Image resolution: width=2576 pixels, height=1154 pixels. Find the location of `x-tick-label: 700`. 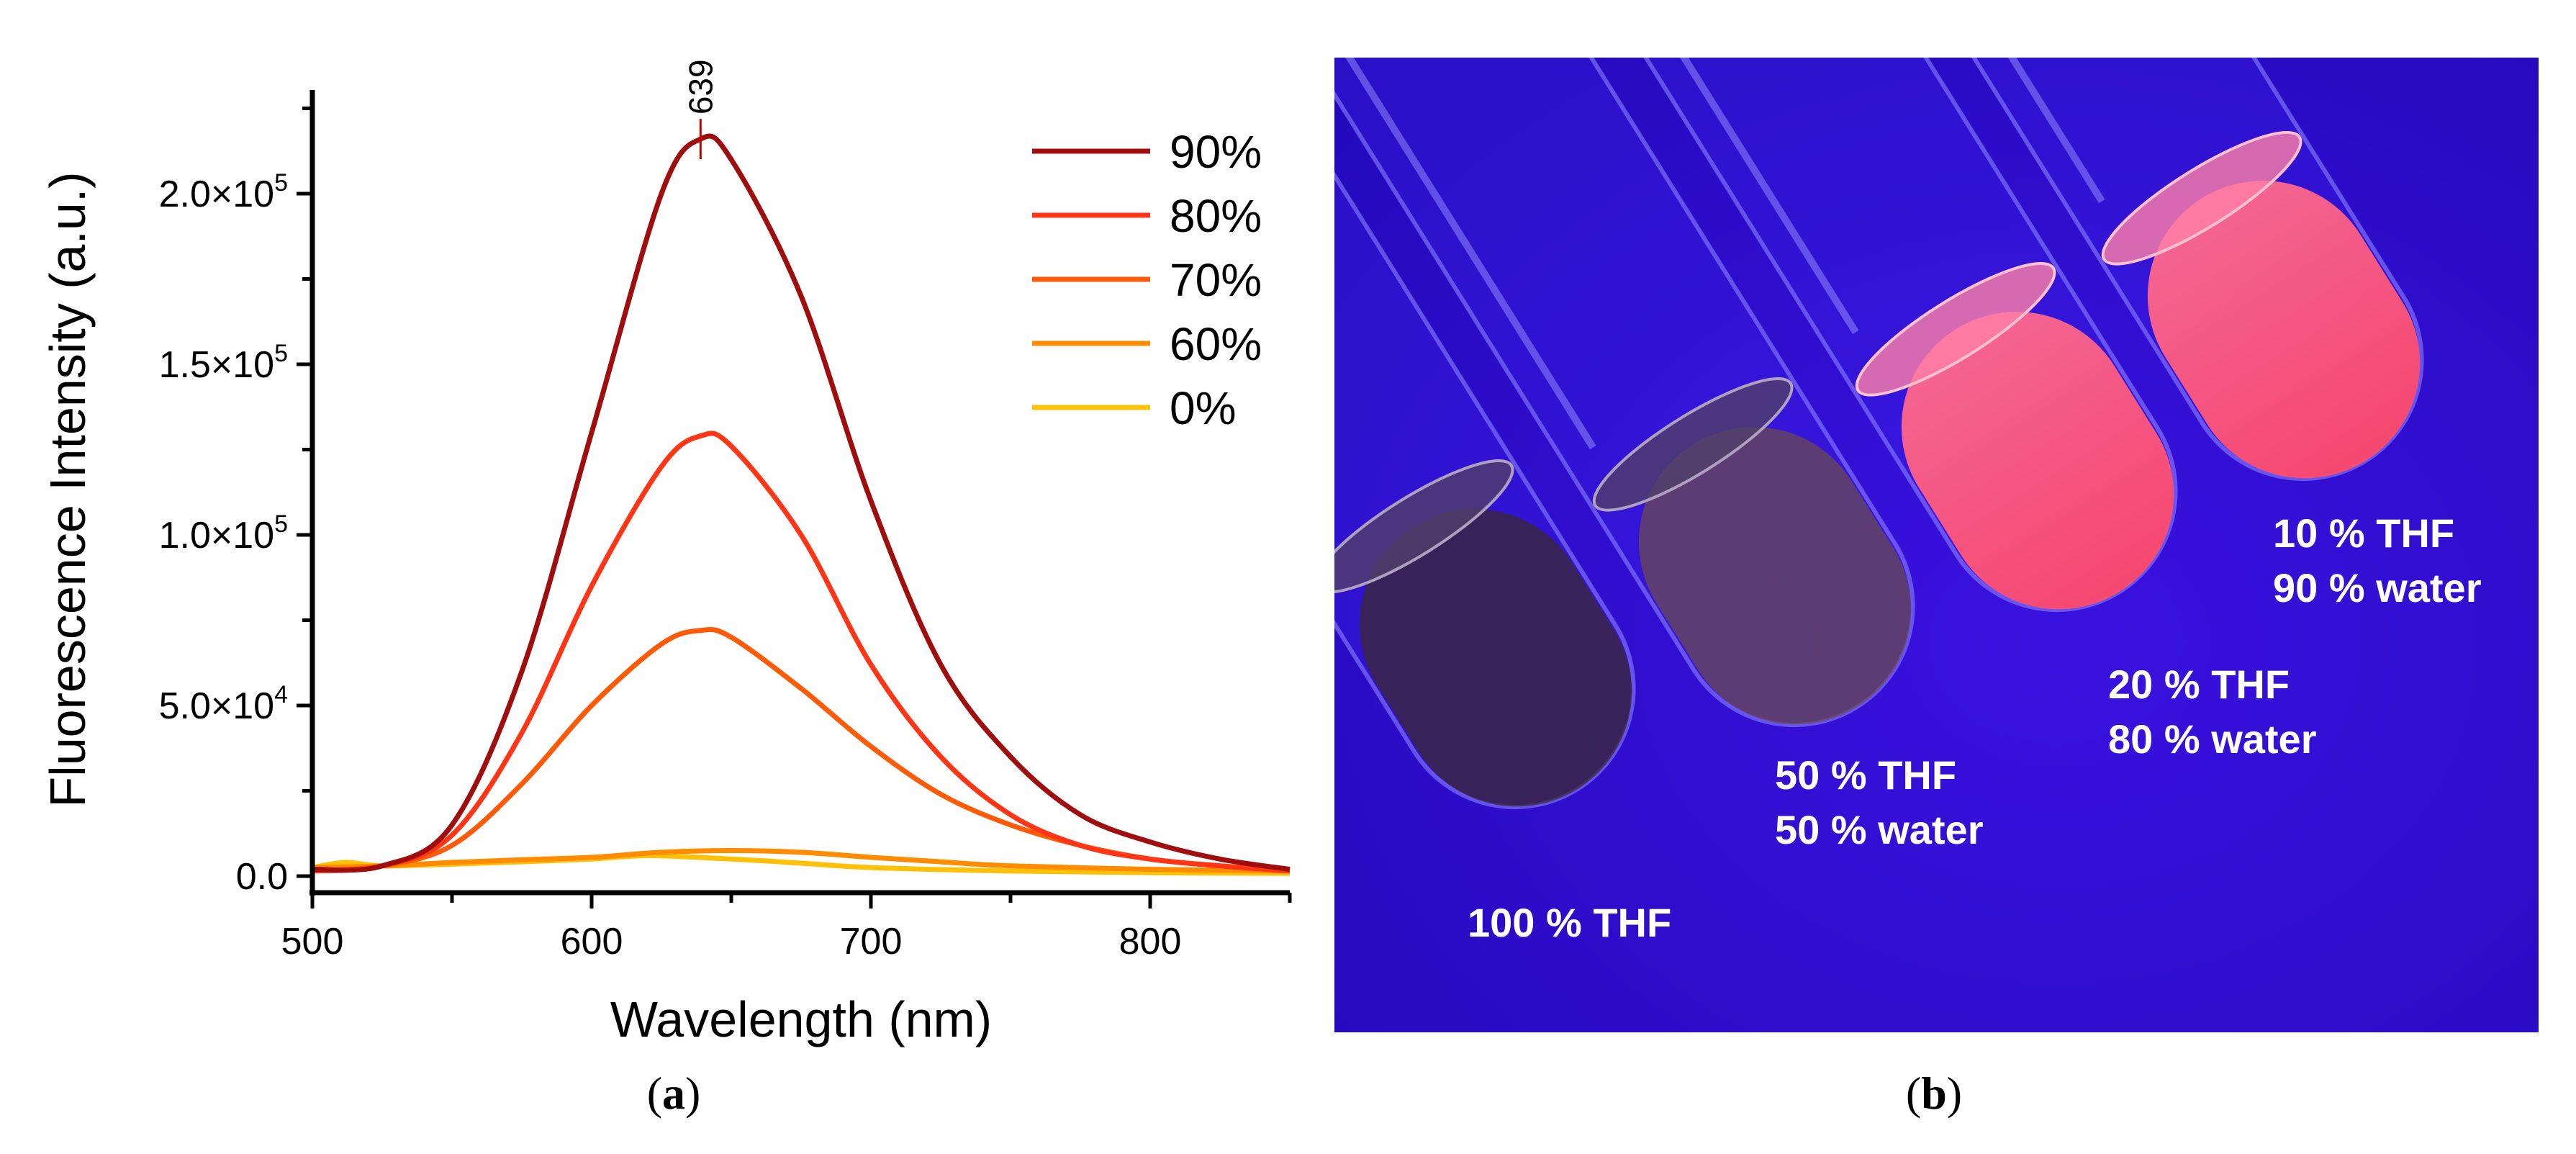

x-tick-label: 700 is located at coordinates (871, 942).